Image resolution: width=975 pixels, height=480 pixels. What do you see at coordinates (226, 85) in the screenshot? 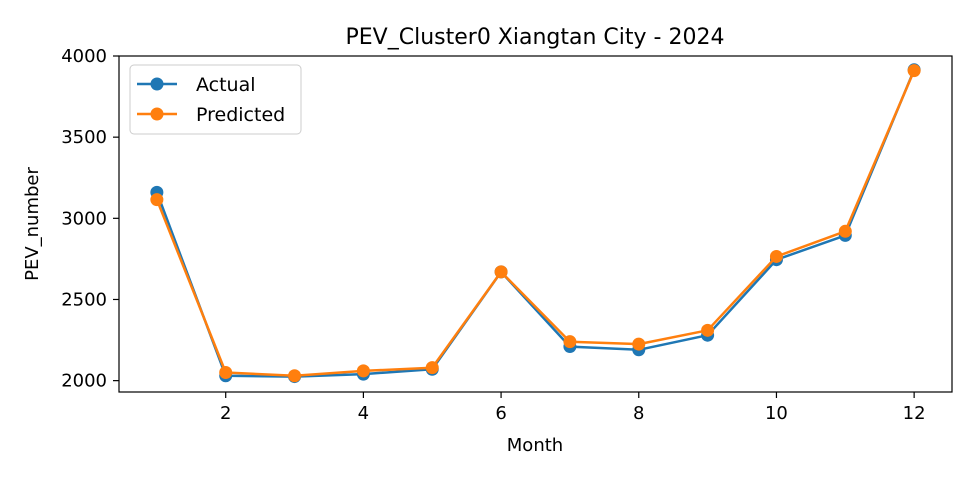
I see `legend-label-actual: Actual` at bounding box center [226, 85].